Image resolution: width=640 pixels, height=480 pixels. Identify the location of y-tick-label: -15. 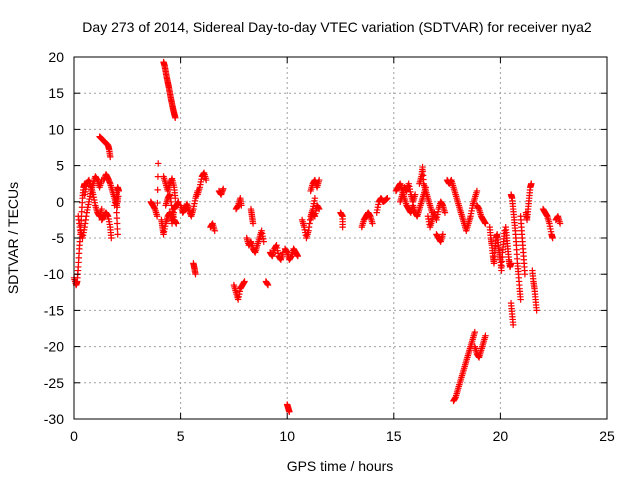
(54, 310).